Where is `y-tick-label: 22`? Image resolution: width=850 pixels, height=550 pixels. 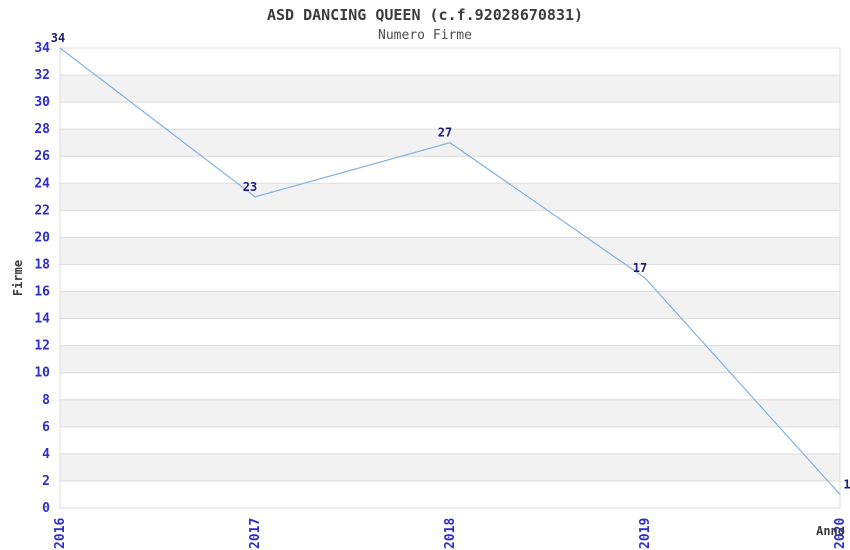 y-tick-label: 22 is located at coordinates (42, 210).